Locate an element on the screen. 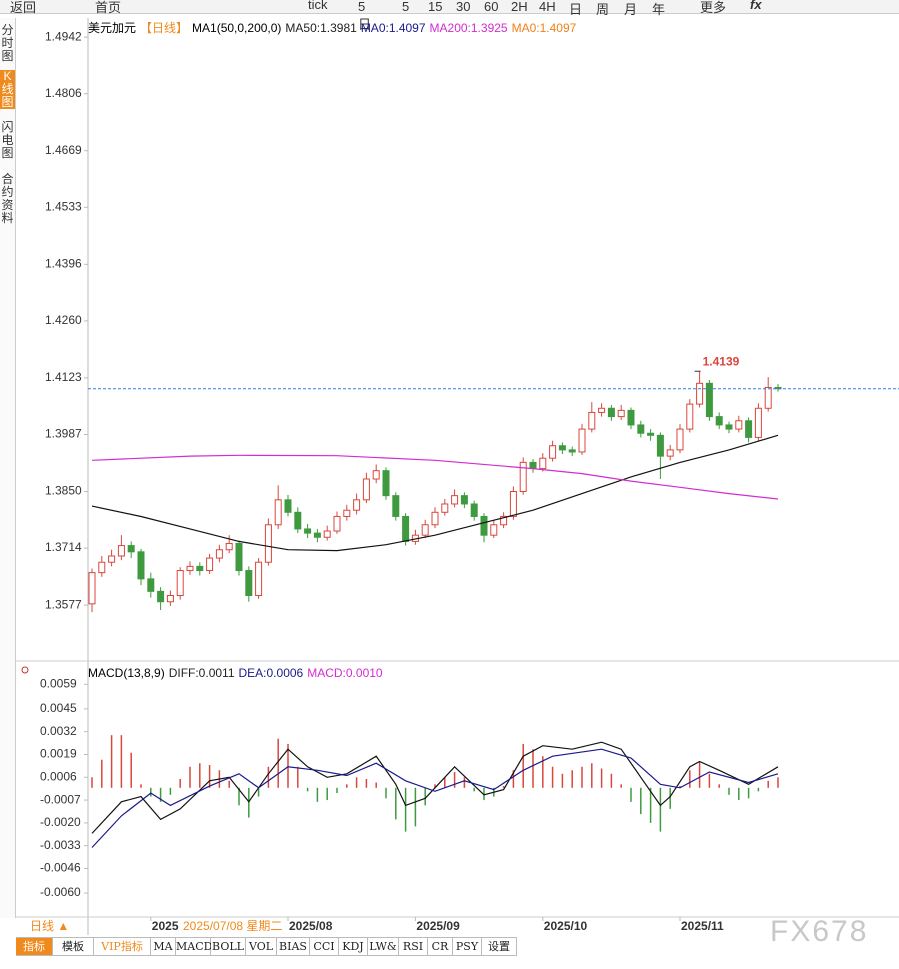  indicator-tab: 指标 is located at coordinates (34, 946).